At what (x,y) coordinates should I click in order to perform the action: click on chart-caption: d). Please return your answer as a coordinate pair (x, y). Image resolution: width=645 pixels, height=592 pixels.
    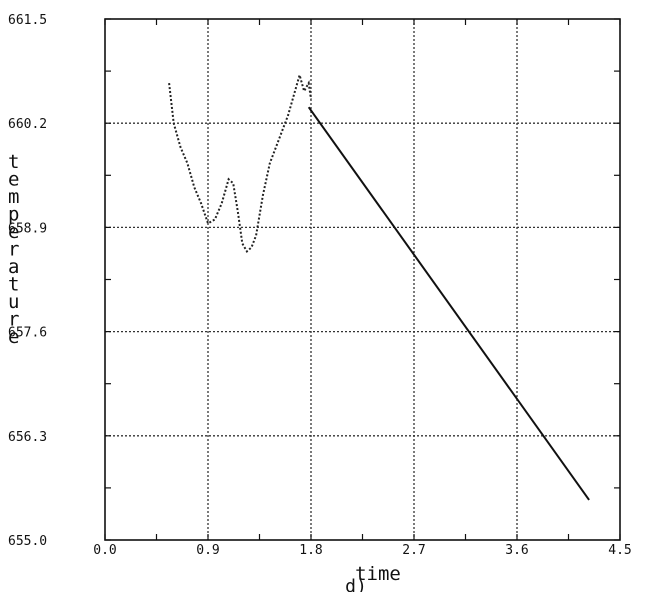
    Looking at the image, I should click on (356, 584).